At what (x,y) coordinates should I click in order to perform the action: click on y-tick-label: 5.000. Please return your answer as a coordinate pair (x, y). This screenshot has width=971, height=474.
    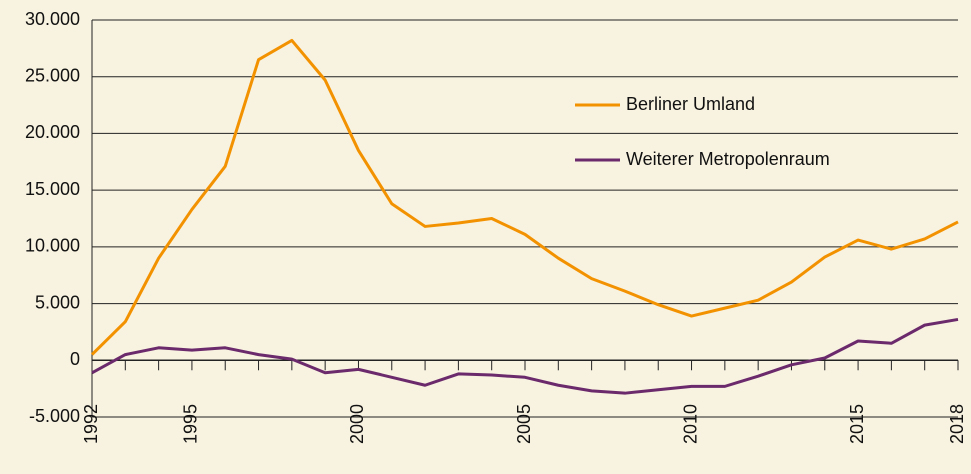
    Looking at the image, I should click on (57, 302).